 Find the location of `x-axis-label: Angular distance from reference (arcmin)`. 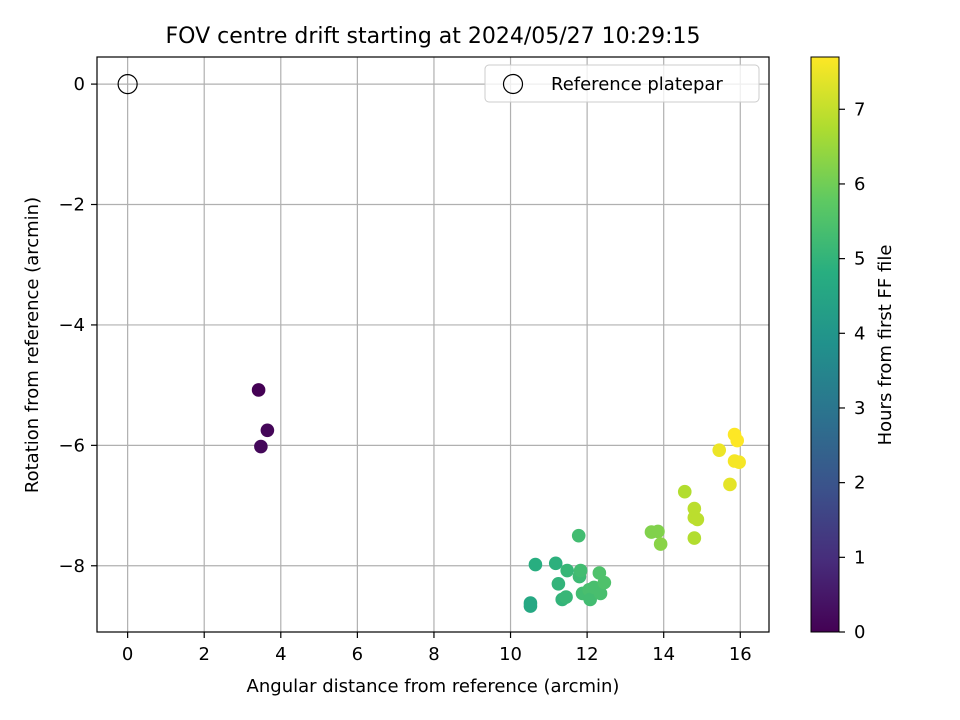

x-axis-label: Angular distance from reference (arcmin) is located at coordinates (433, 686).